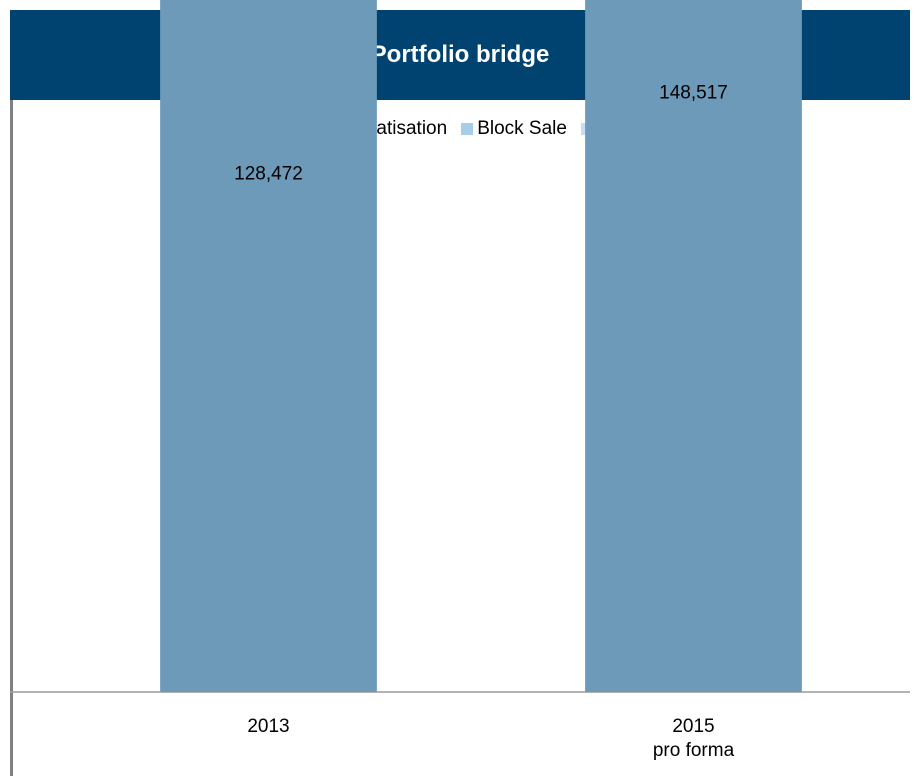 This screenshot has height=776, width=920. What do you see at coordinates (467, 129) in the screenshot?
I see `legend-swatch` at bounding box center [467, 129].